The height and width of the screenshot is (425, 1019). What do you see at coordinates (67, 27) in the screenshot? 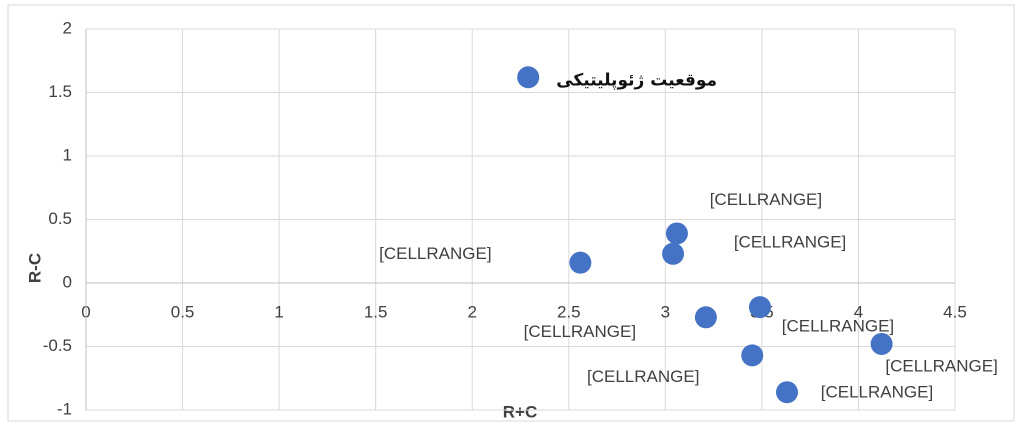
I see `y-tick-label: 2` at bounding box center [67, 27].